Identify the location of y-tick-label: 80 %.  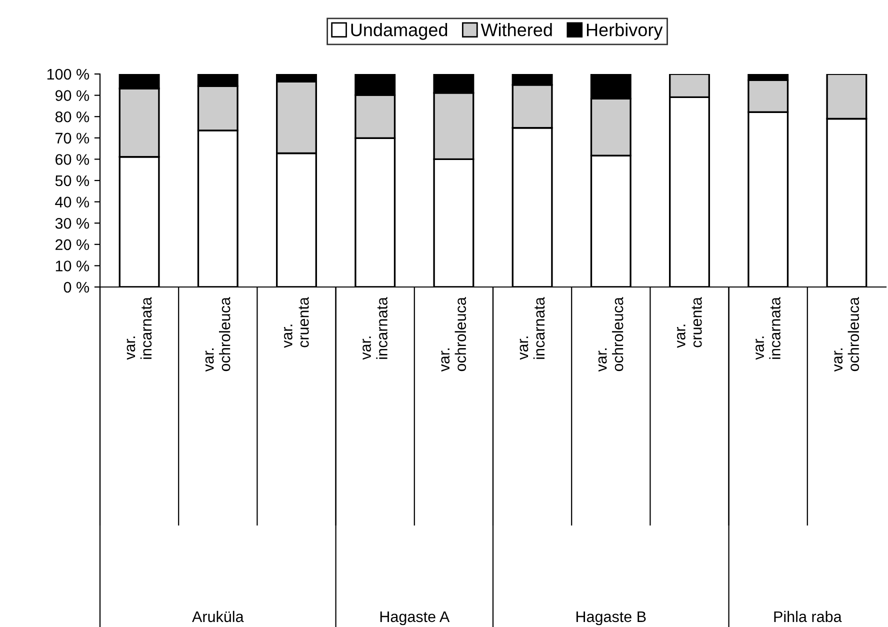
(72, 116).